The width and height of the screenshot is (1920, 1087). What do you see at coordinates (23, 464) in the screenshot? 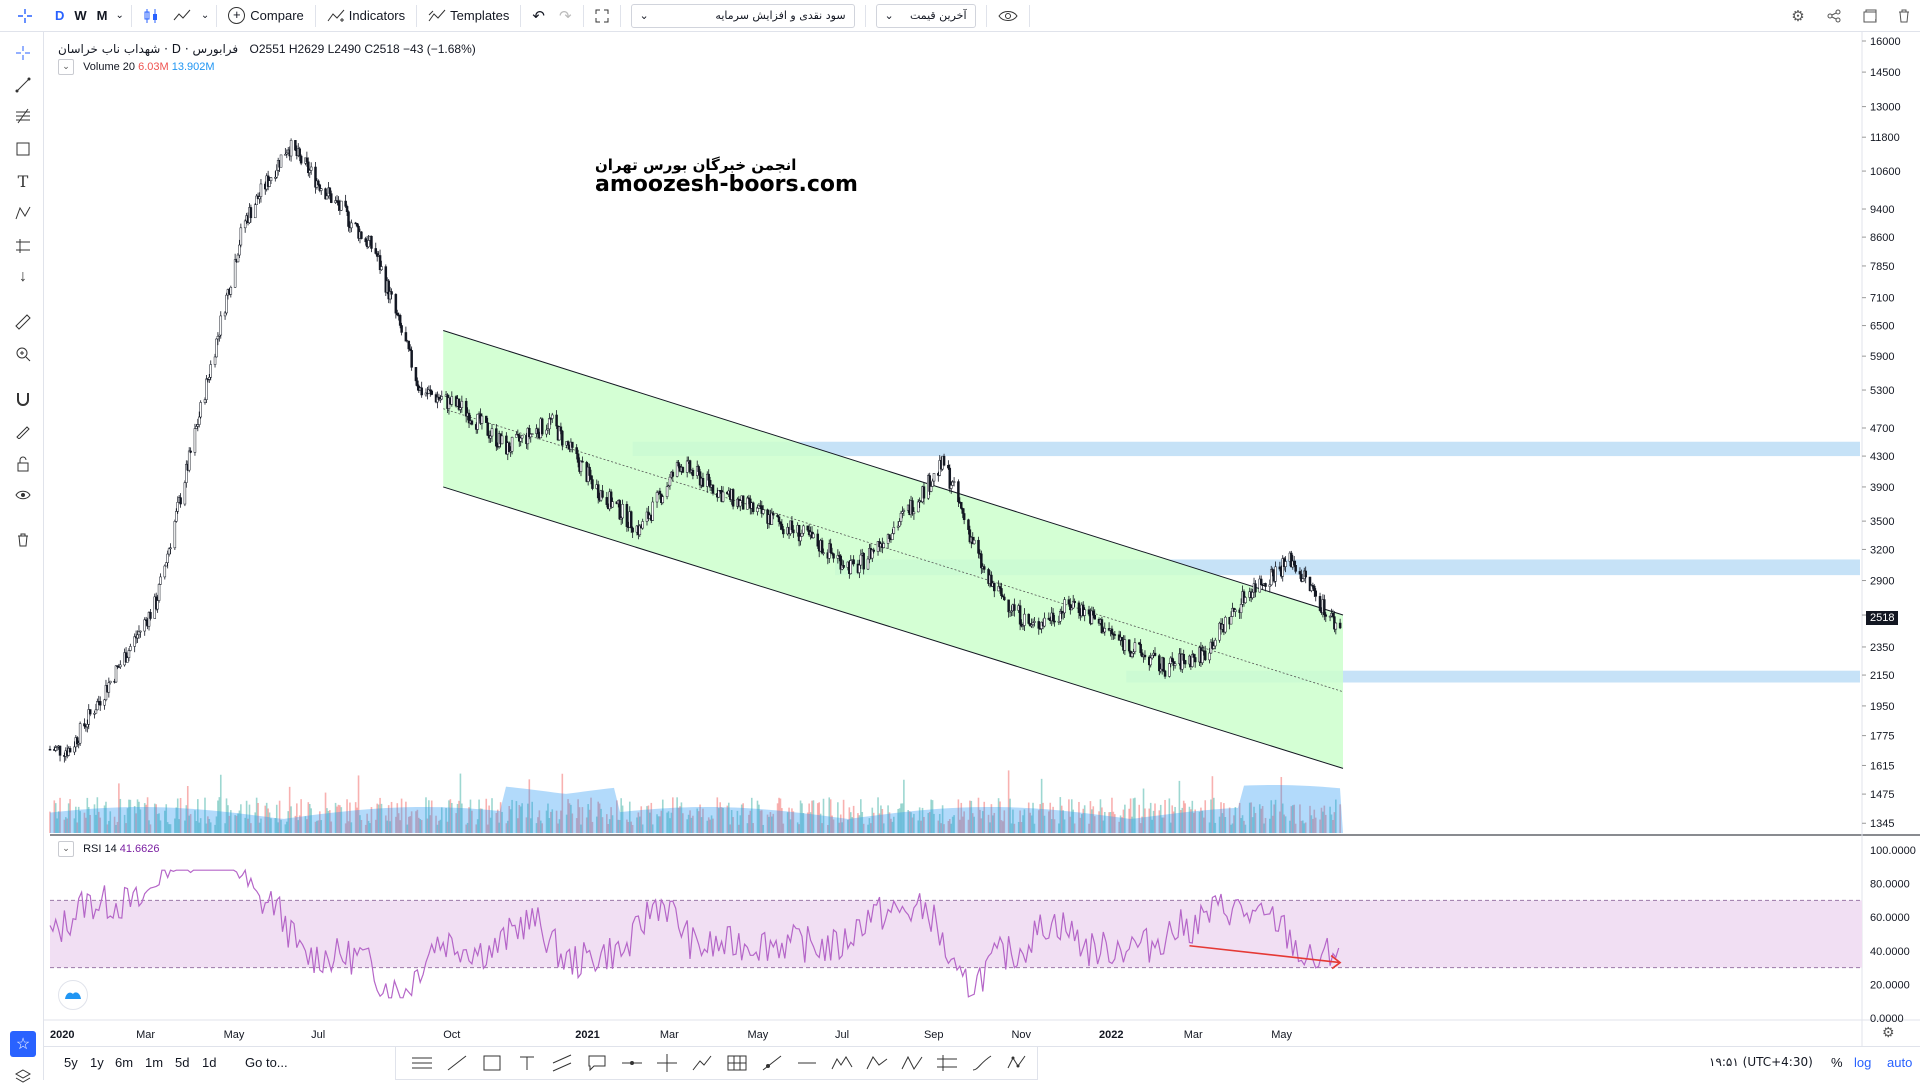
I see `lock-icon` at bounding box center [23, 464].